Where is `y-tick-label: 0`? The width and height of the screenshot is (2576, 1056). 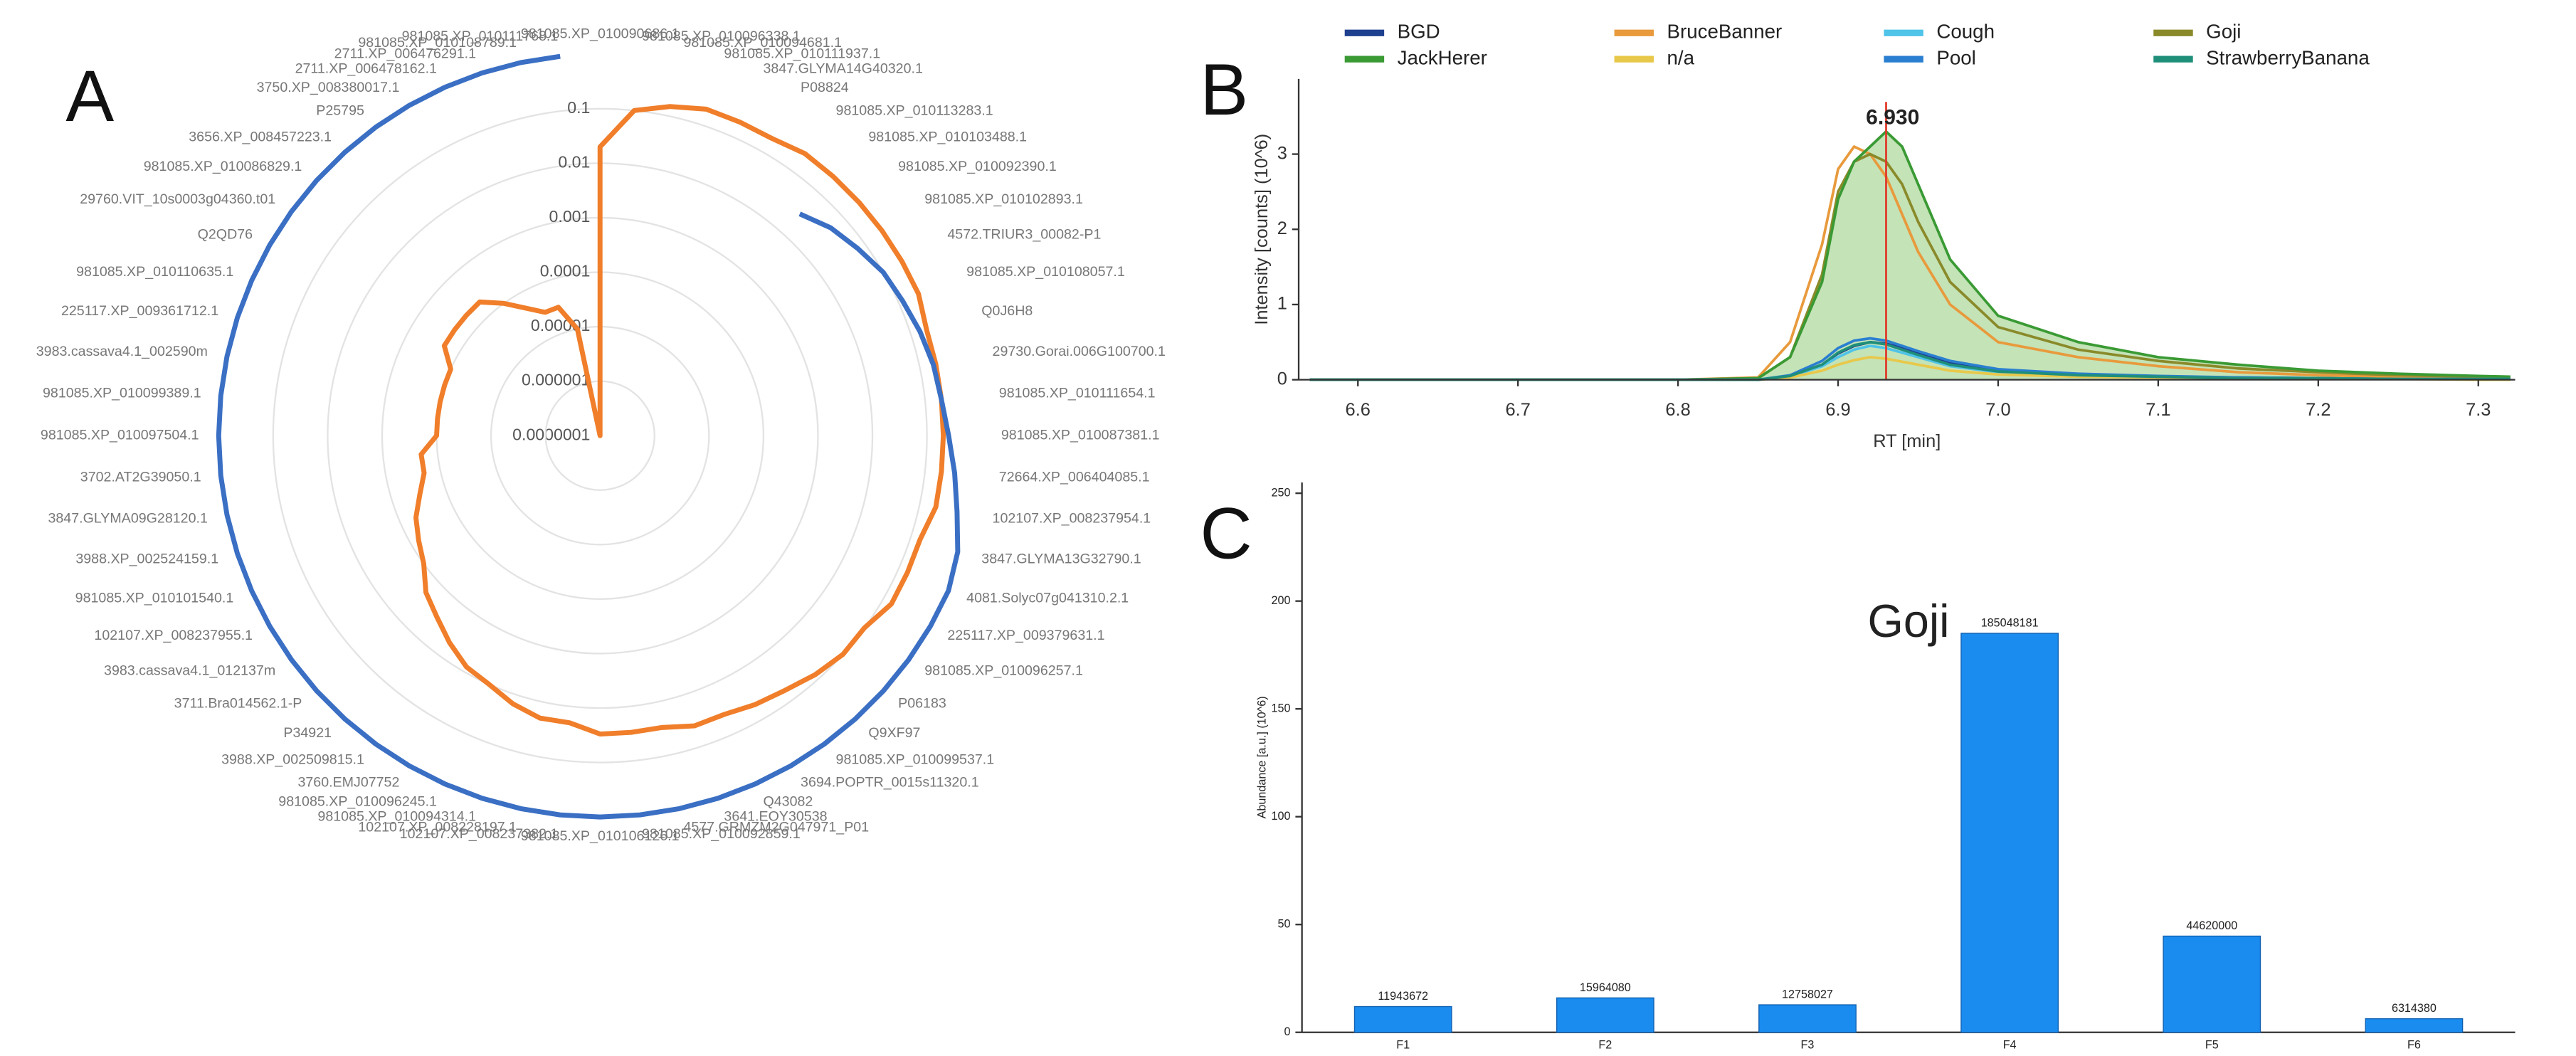 y-tick-label: 0 is located at coordinates (1282, 379).